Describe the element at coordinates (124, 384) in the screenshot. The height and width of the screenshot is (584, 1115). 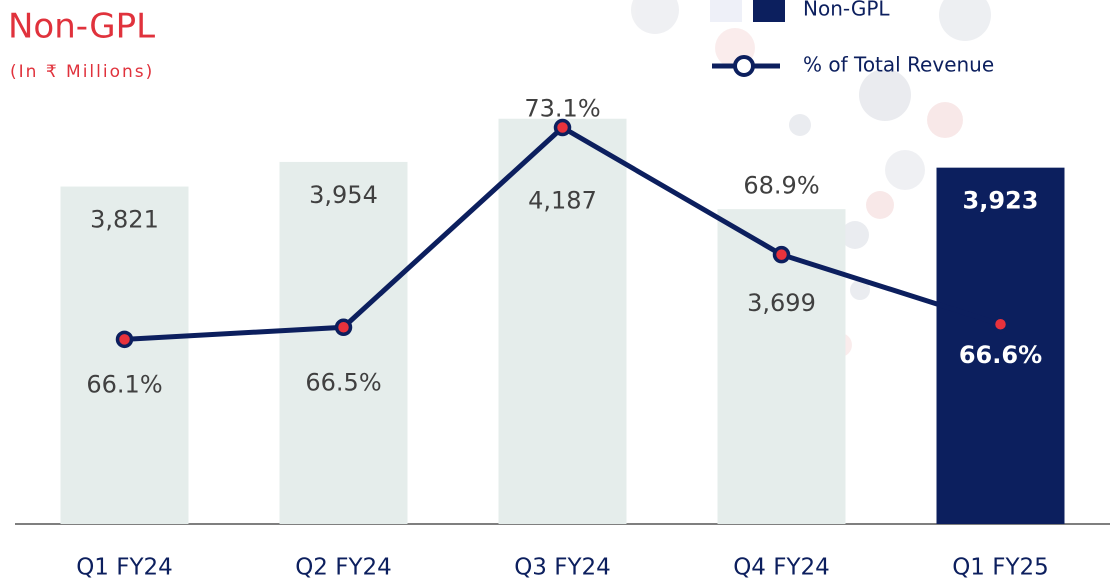
I see `data-label: 66.1%` at that location.